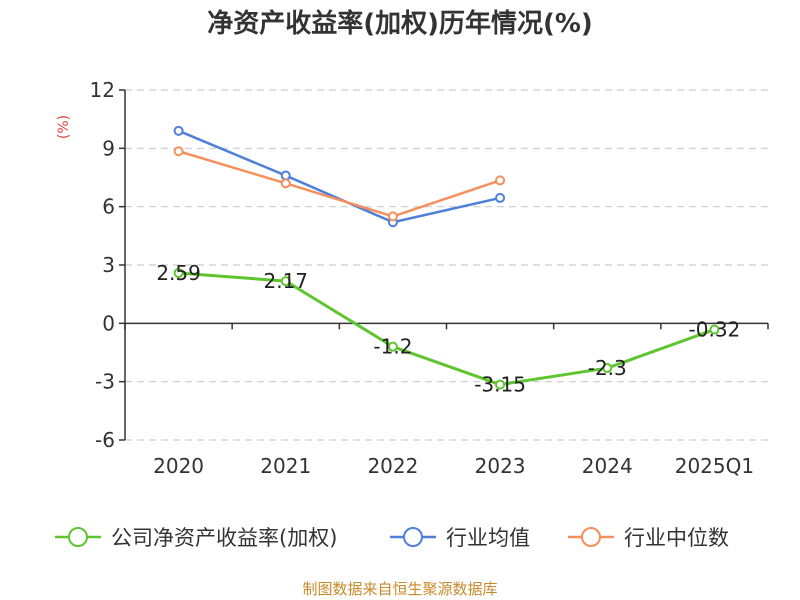 This screenshot has width=800, height=600. Describe the element at coordinates (392, 538) in the screenshot. I see `legend: 公司净资产收益率(加权) 行业均值 行业中位数` at that location.